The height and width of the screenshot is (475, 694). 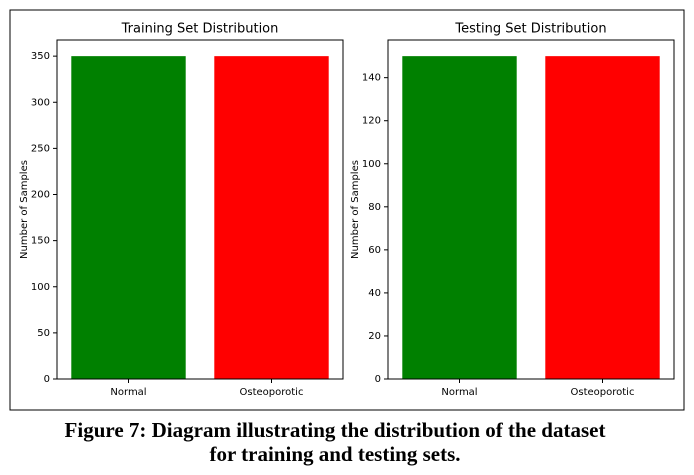 I want to click on y-tick-label: 40, so click(x=374, y=293).